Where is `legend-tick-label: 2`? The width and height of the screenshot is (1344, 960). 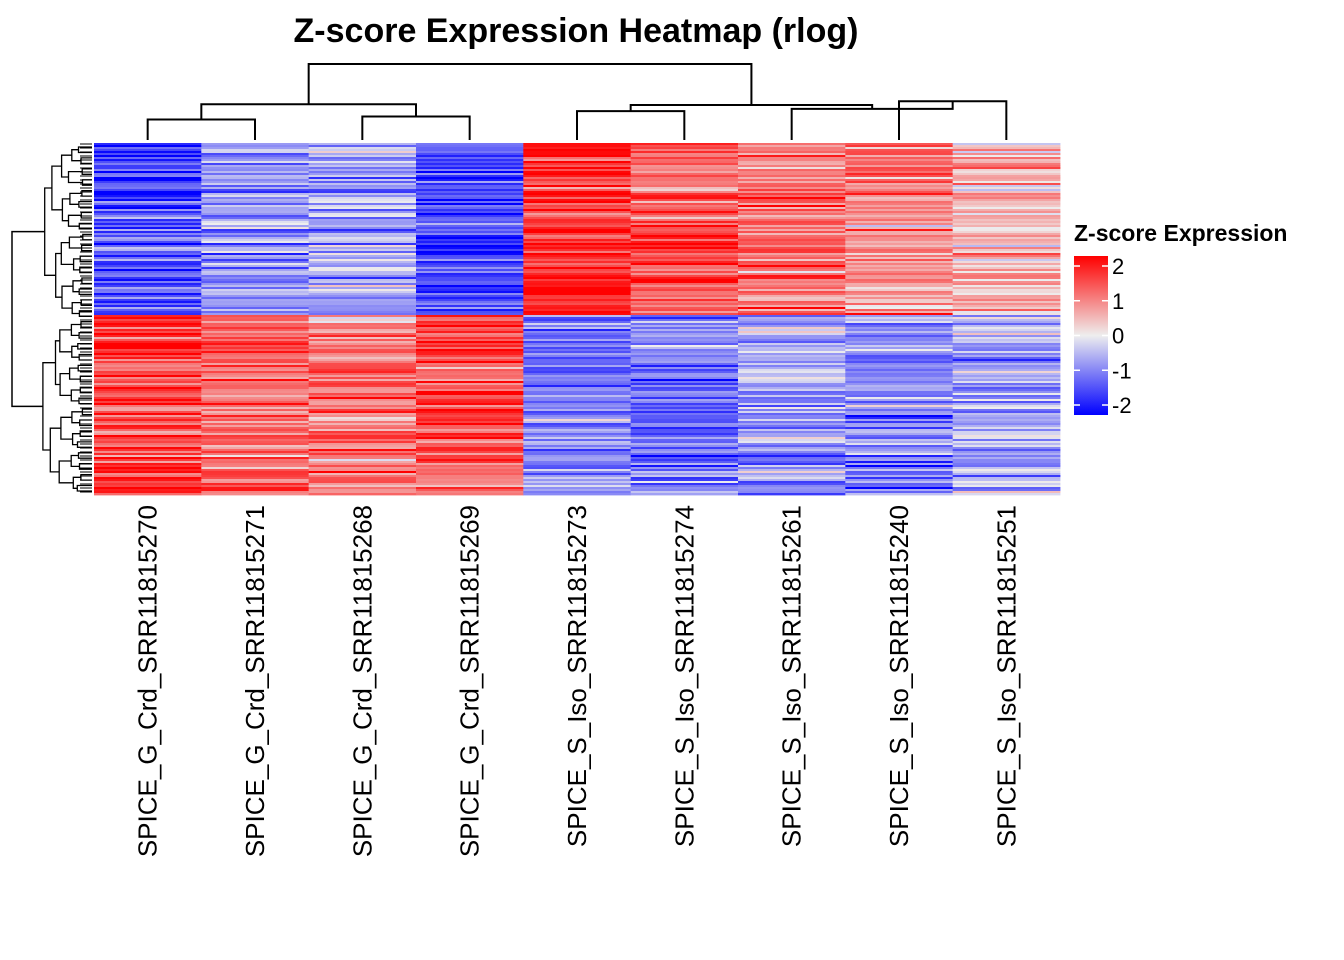 legend-tick-label: 2 is located at coordinates (1118, 266).